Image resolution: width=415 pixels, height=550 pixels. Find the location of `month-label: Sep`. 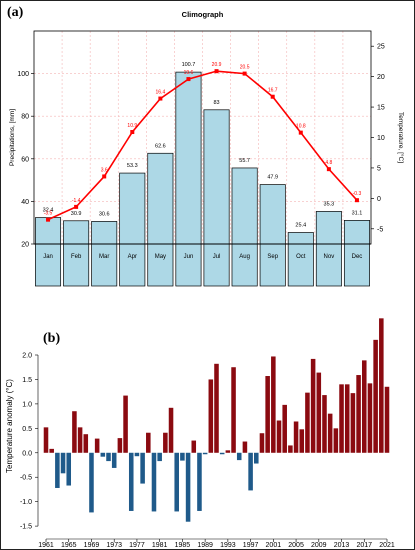

month-label: Sep is located at coordinates (272, 257).